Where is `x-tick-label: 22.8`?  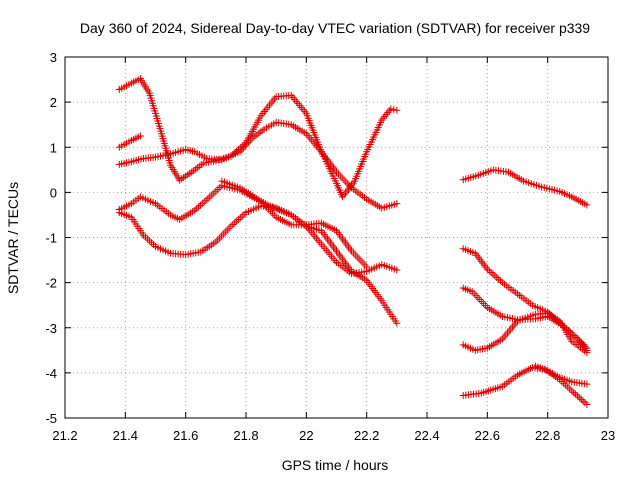 x-tick-label: 22.8 is located at coordinates (547, 435).